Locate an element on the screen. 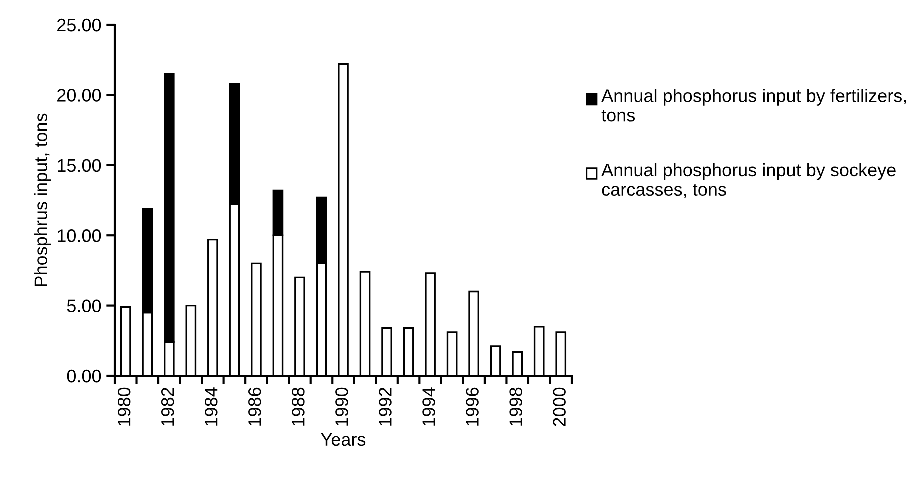 The image size is (917, 495). x-tick-label: 1988 is located at coordinates (298, 407).